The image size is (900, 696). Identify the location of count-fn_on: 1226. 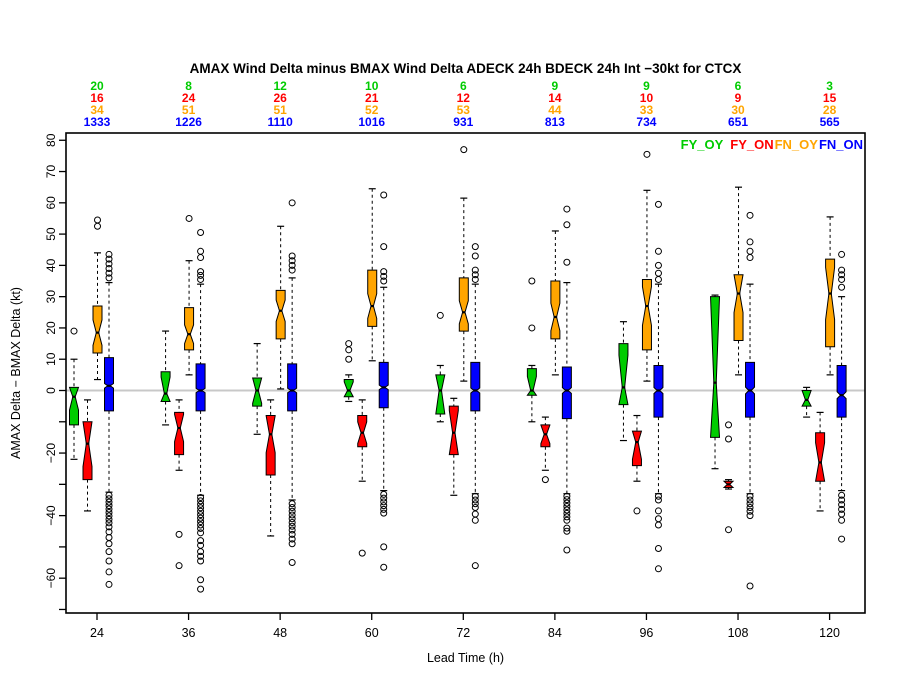
(188, 122).